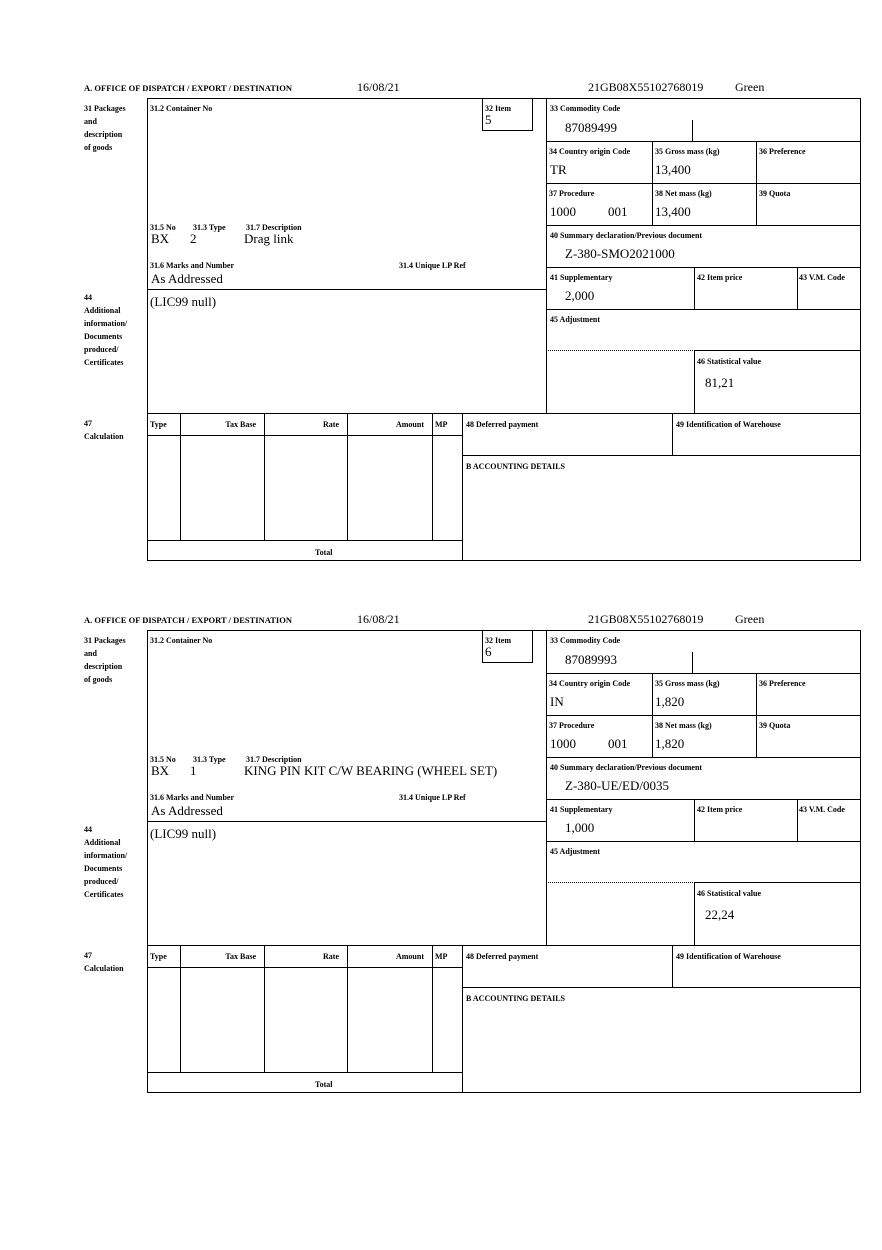  I want to click on additional-label-line: Documents, so click(103, 868).